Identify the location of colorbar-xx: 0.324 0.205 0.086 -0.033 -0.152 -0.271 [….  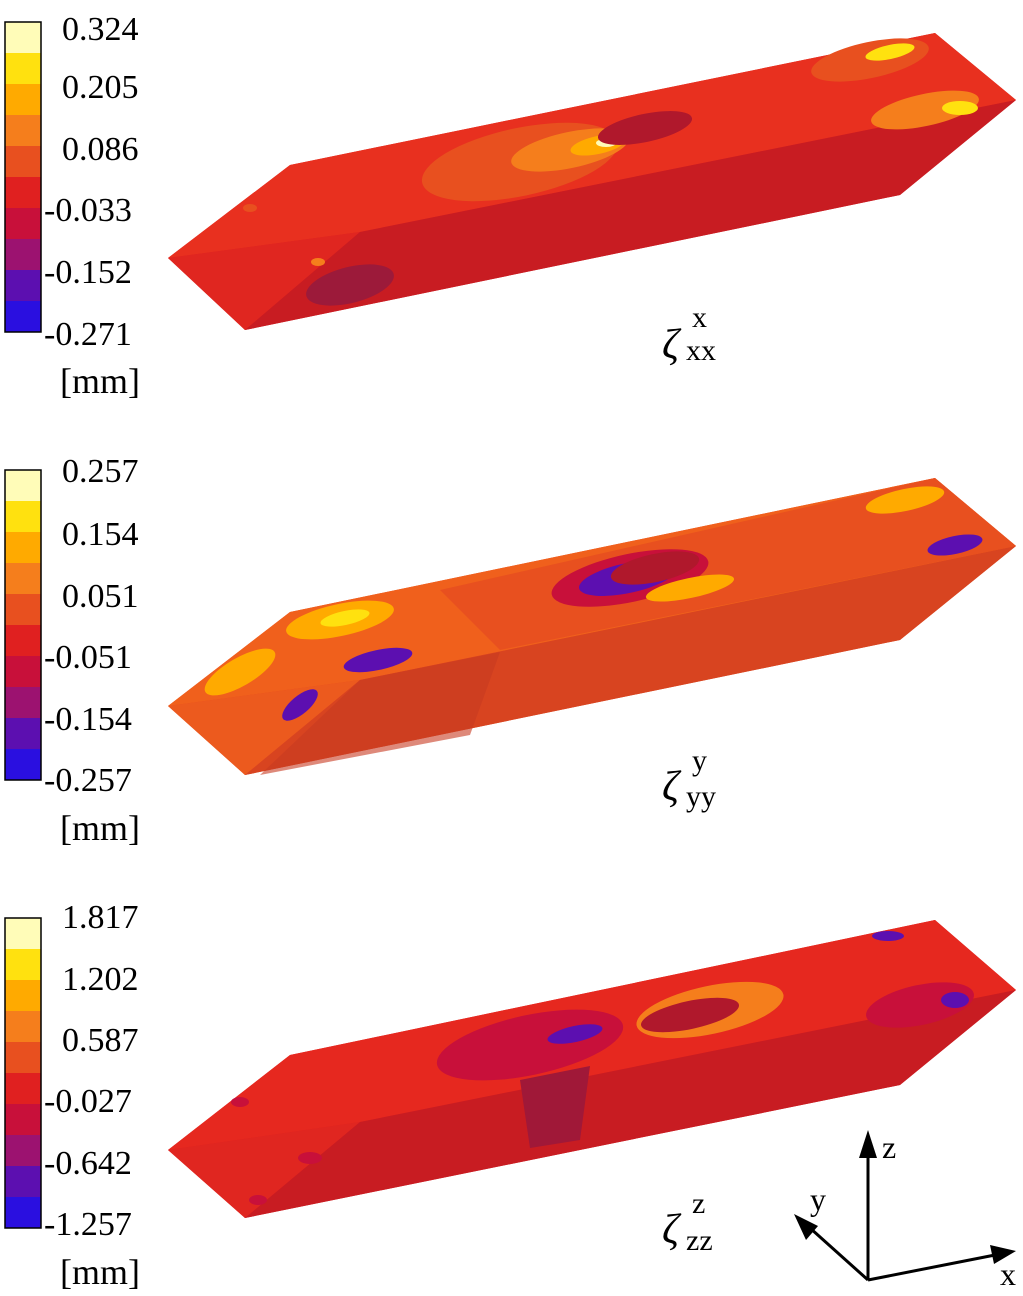
(72, 206).